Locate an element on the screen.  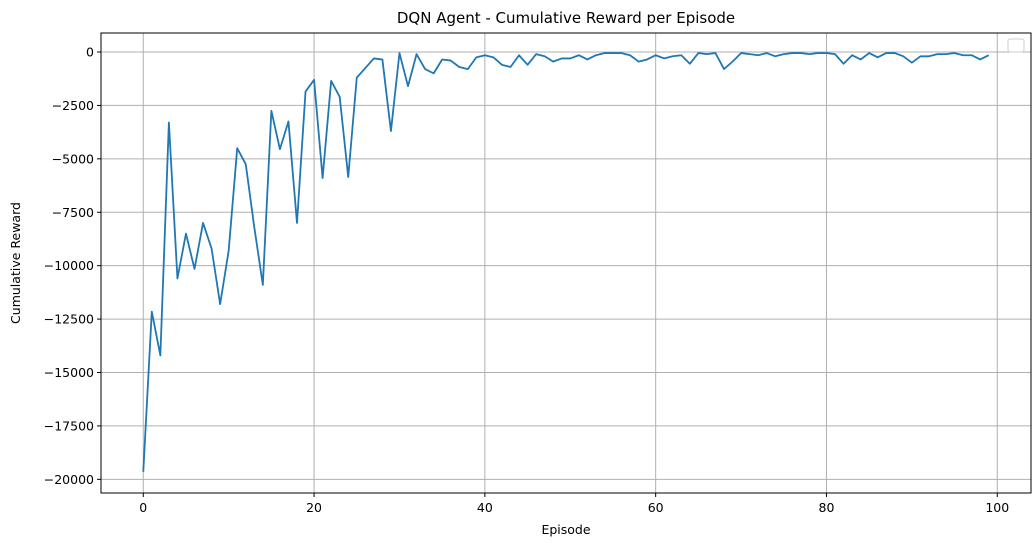
y-tick-label: −5000 is located at coordinates (73, 158).